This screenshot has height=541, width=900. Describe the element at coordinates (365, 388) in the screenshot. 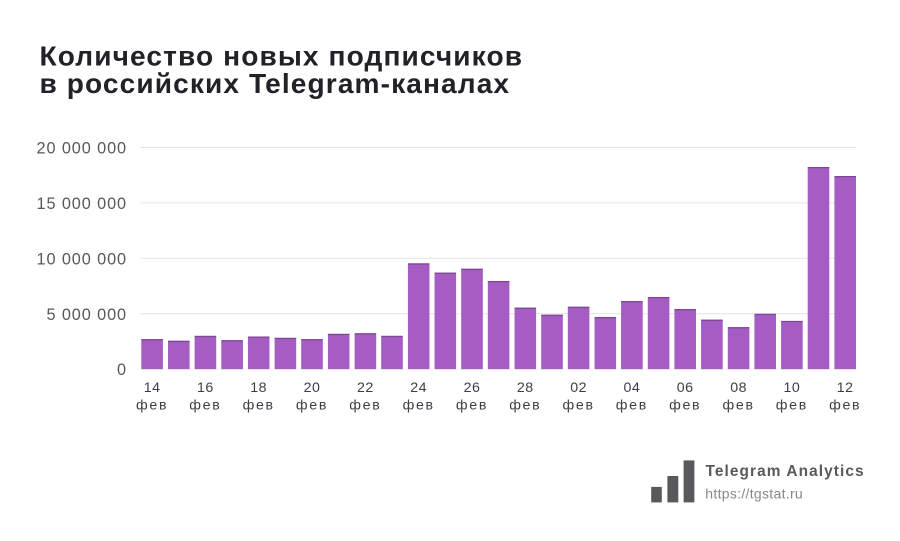

I see `svg-text: 22` at that location.